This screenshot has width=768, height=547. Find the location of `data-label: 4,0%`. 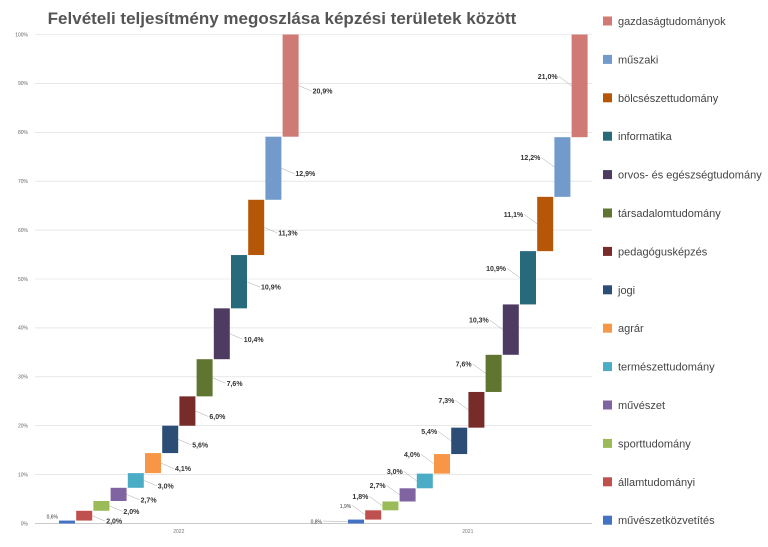

data-label: 4,0% is located at coordinates (412, 455).